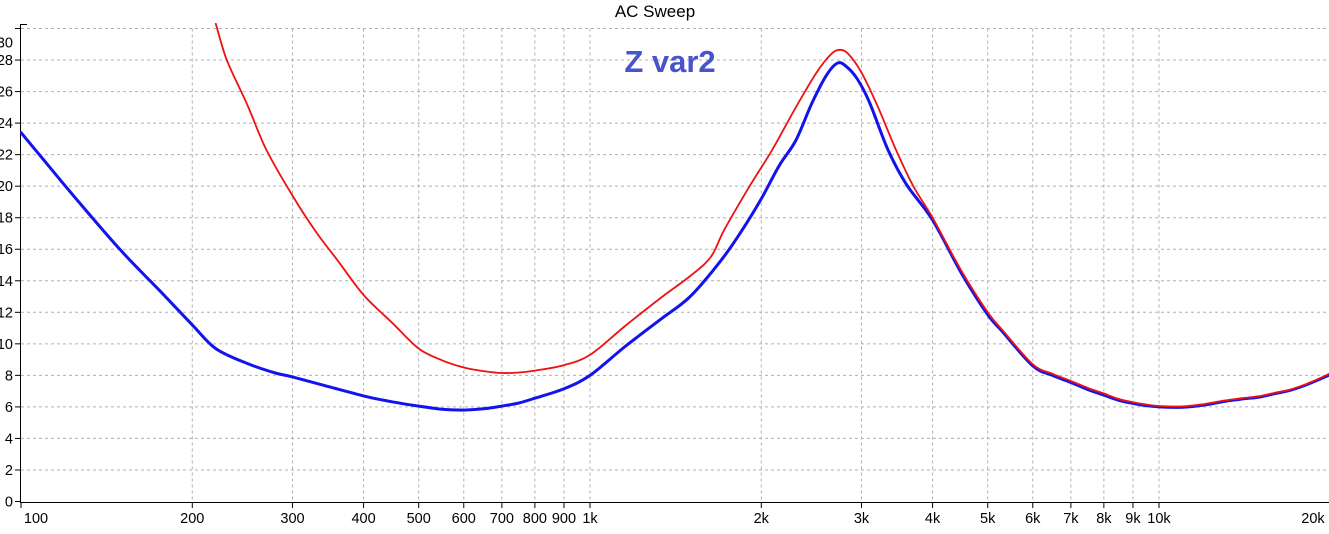 Image resolution: width=1329 pixels, height=534 pixels. I want to click on y-tick-label: 10, so click(6, 345).